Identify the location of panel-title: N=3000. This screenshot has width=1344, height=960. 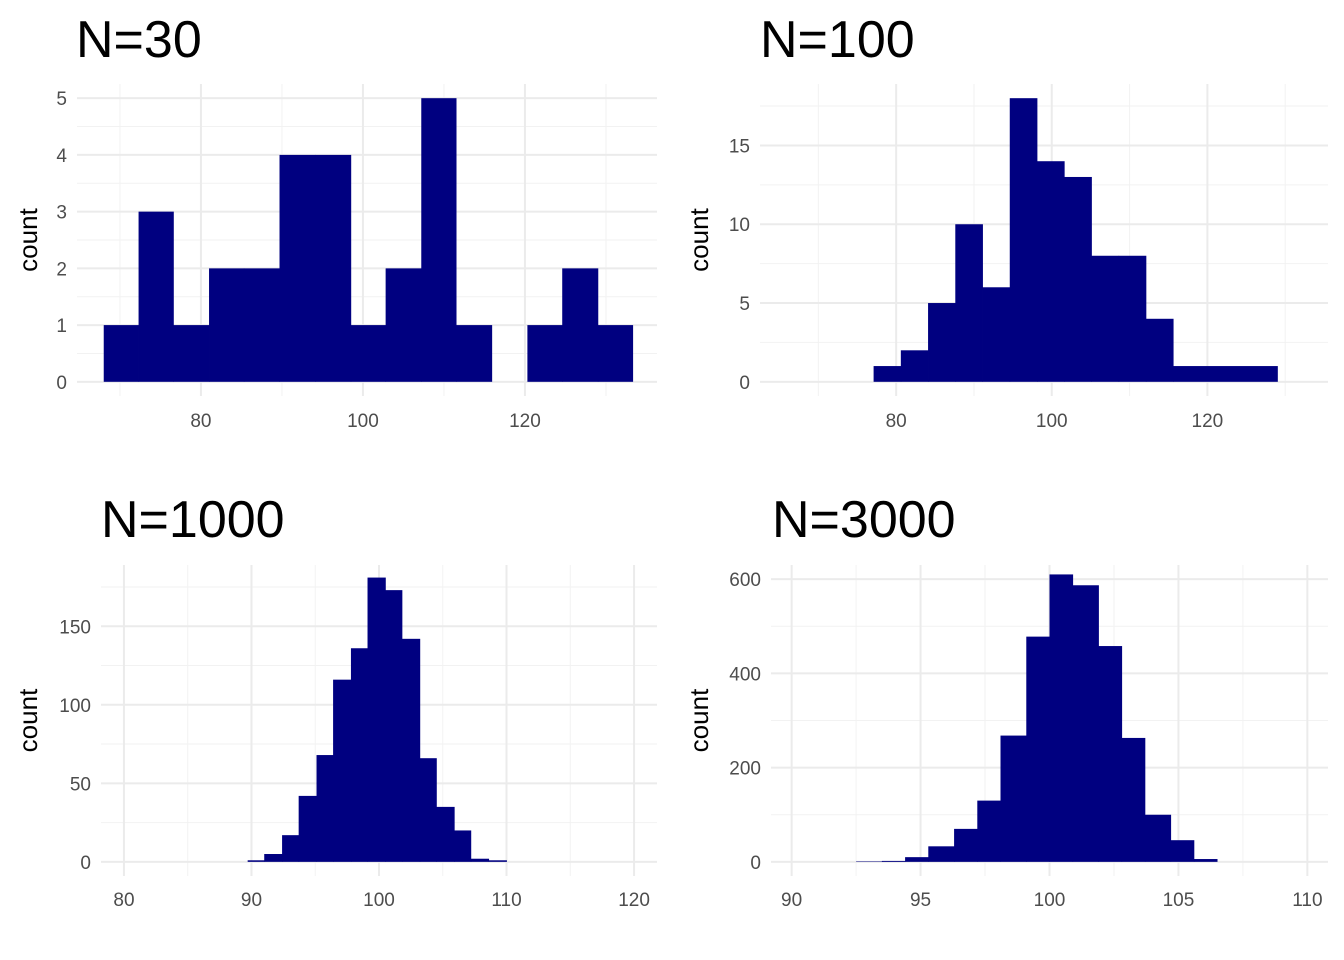
(864, 520).